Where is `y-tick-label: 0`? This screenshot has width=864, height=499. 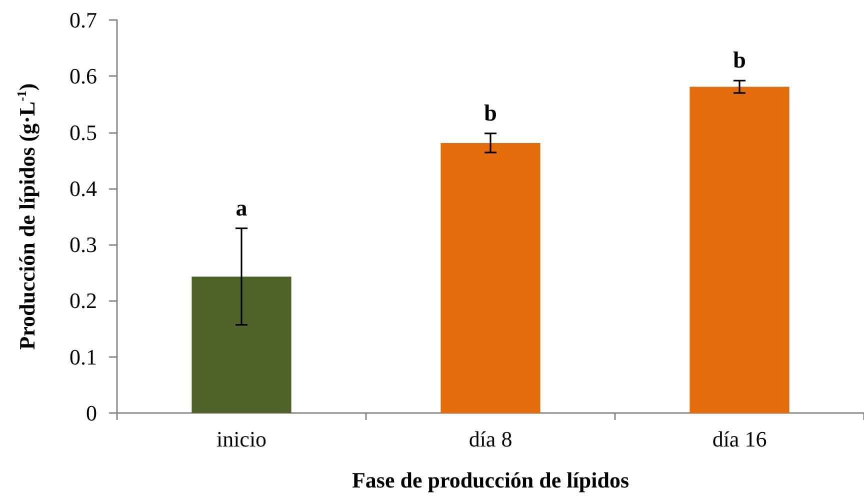
y-tick-label: 0 is located at coordinates (91, 413).